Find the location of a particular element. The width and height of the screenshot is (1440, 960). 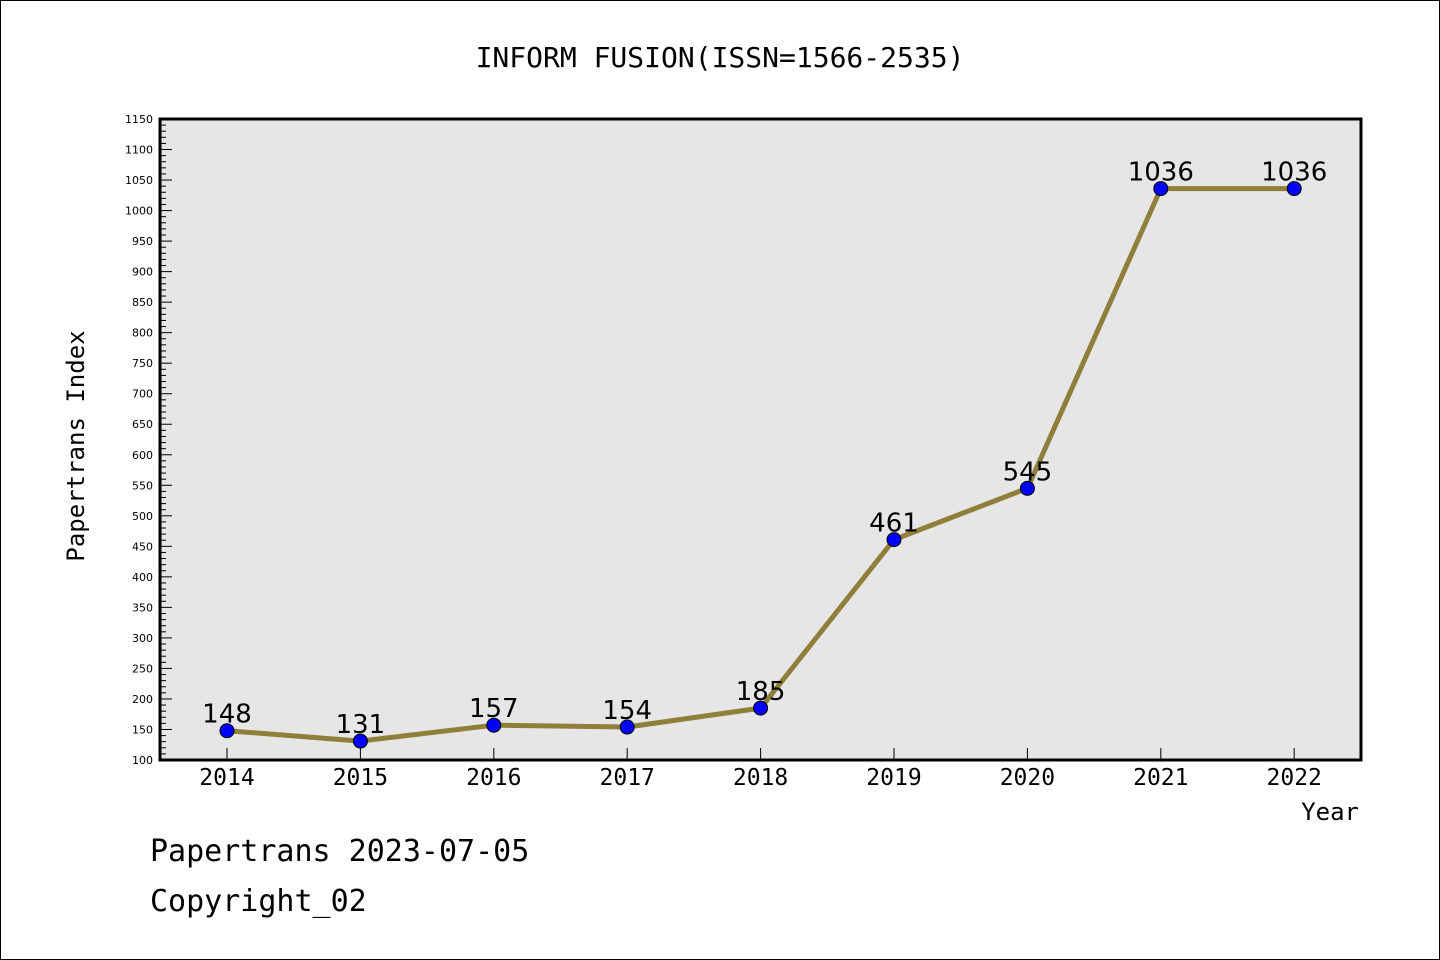

x-tick-label: 2019 is located at coordinates (893, 778).